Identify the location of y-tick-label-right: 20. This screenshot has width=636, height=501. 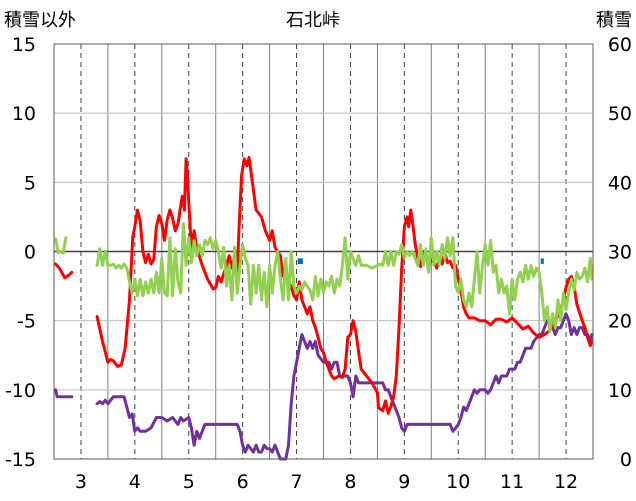
(620, 322).